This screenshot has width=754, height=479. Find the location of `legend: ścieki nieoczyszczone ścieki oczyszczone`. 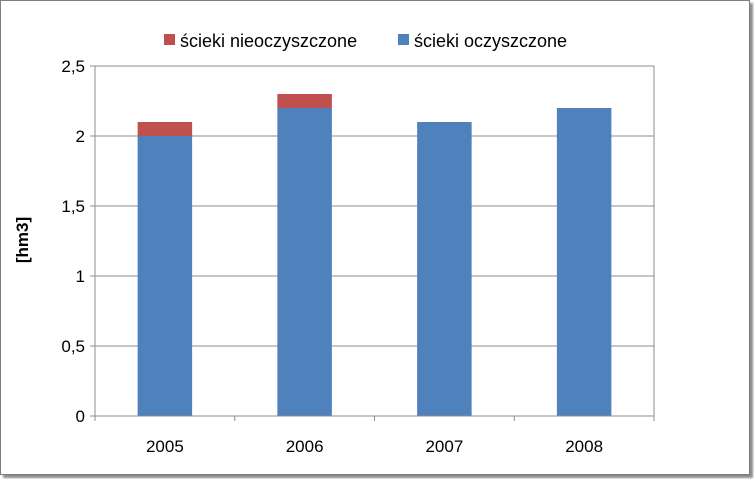

legend: ścieki nieoczyszczone ścieki oczyszczone is located at coordinates (365, 41).